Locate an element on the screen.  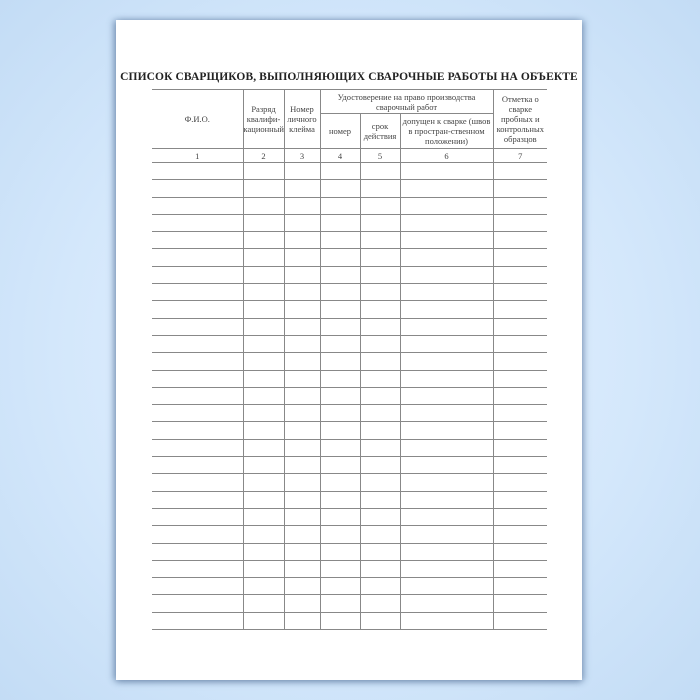
header-fio: Ф.И.О. is located at coordinates (198, 119).